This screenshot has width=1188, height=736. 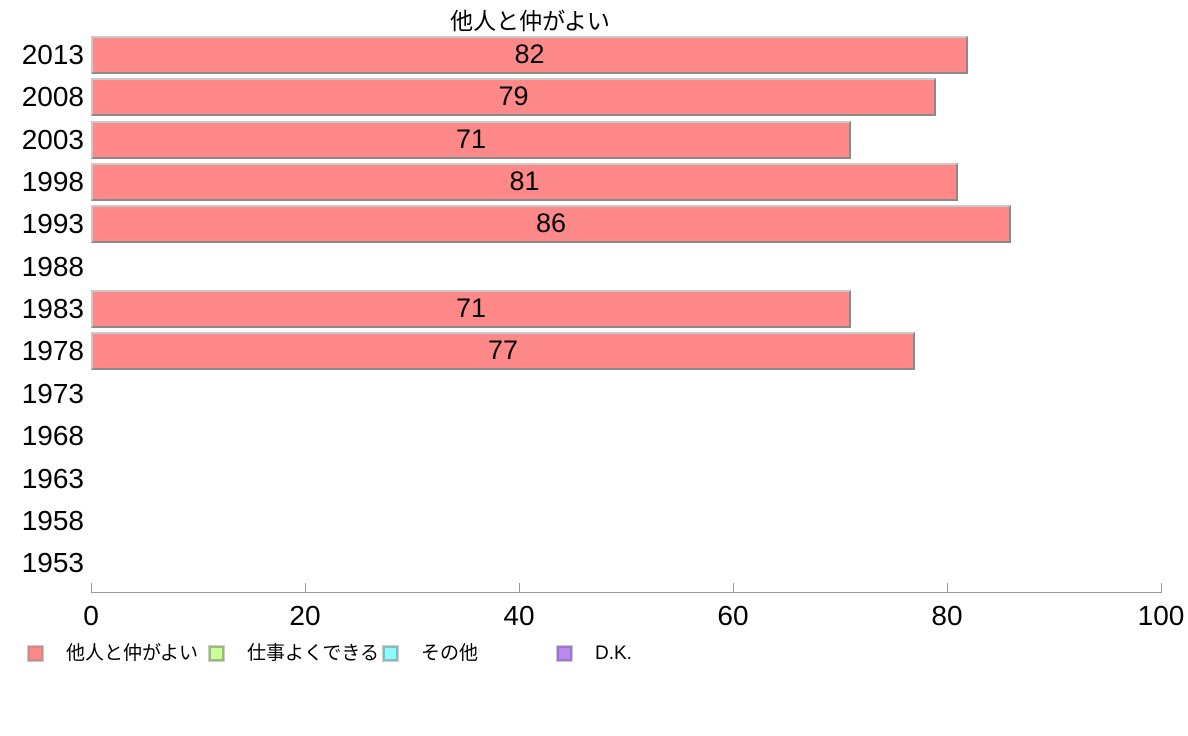 I want to click on legend-label-3: その他, so click(x=450, y=653).